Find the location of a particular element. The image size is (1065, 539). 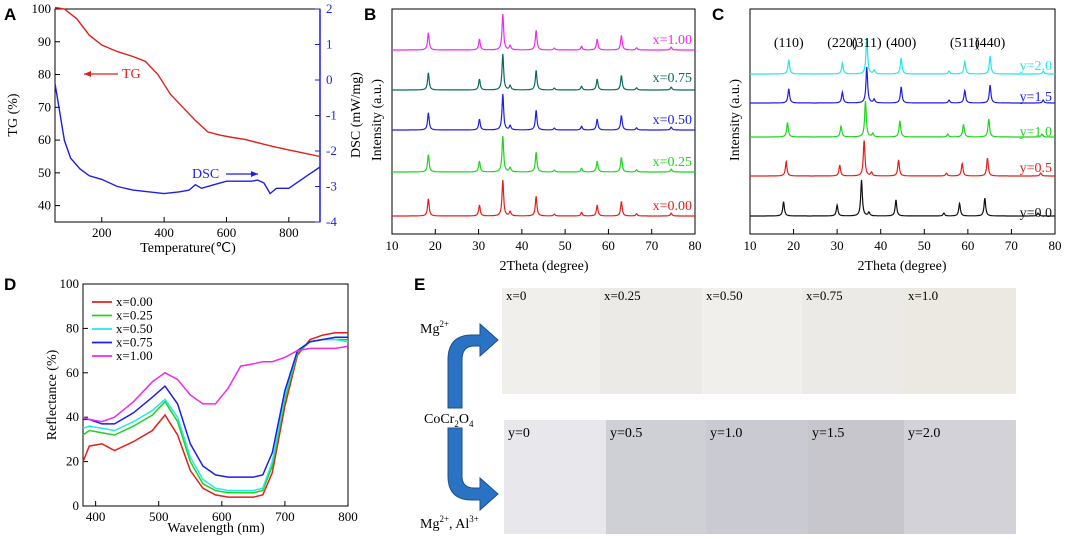

d-legend-label: x=0.25 is located at coordinates (134, 315).